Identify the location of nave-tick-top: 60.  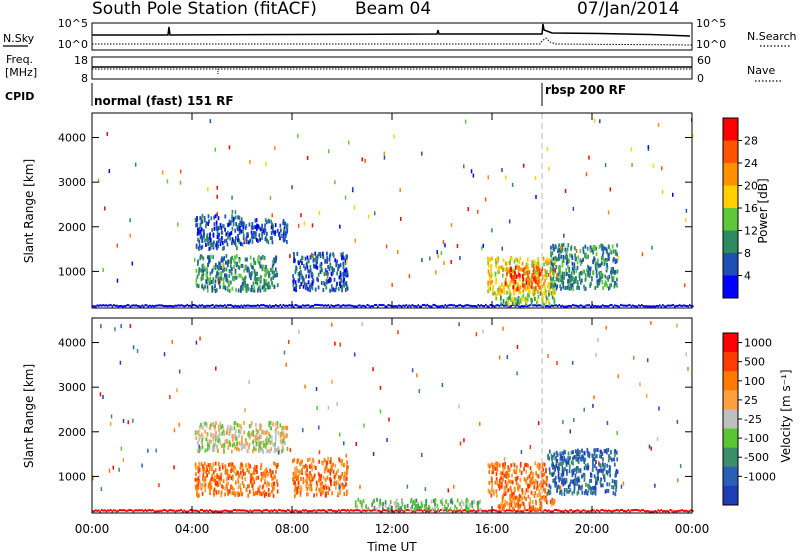
(704, 60).